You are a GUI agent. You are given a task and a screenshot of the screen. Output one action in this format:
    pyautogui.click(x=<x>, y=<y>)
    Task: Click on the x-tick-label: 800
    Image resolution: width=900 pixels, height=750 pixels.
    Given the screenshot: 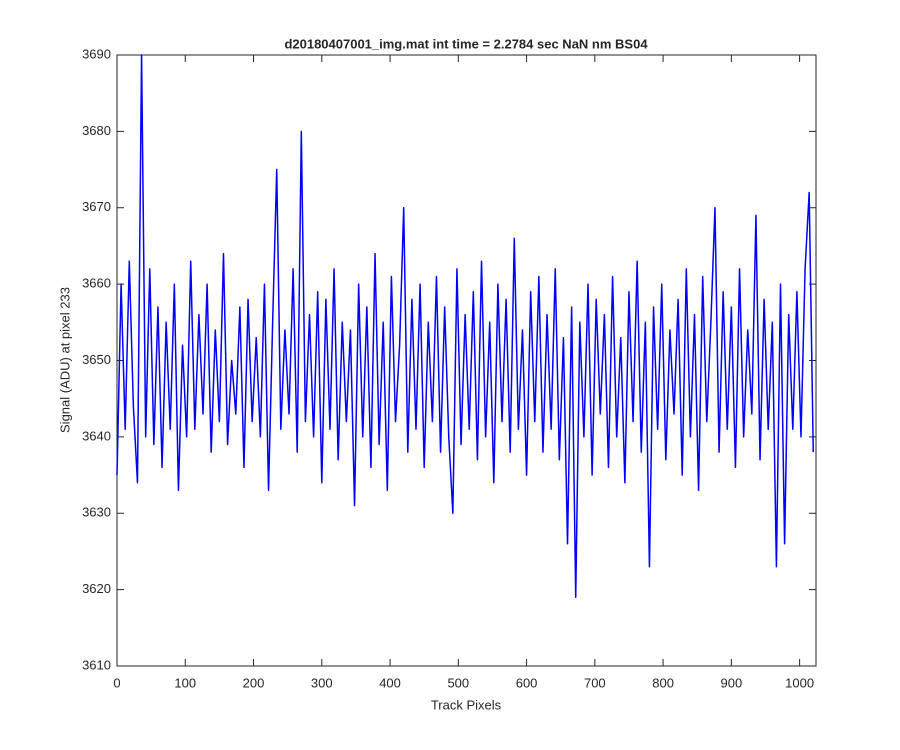 What is the action you would take?
    pyautogui.click(x=663, y=682)
    